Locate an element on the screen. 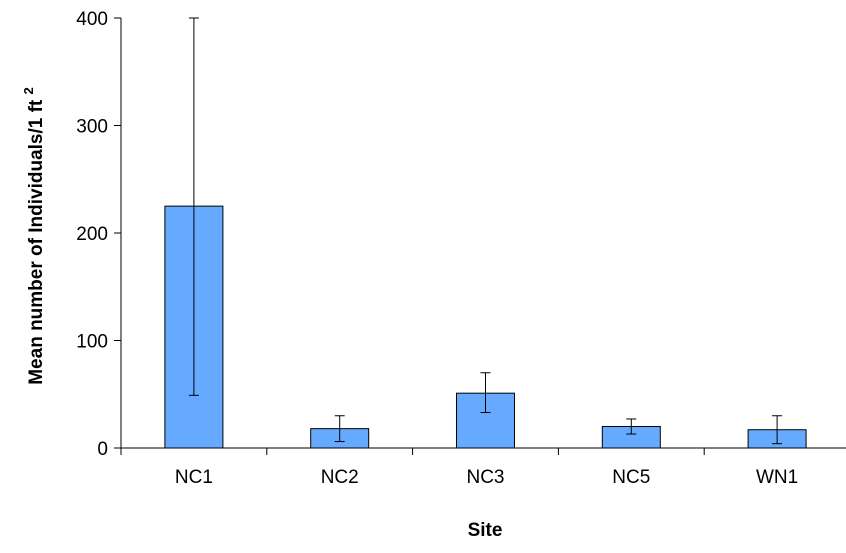 The height and width of the screenshot is (553, 846). x-tick-label: NC3 is located at coordinates (485, 477).